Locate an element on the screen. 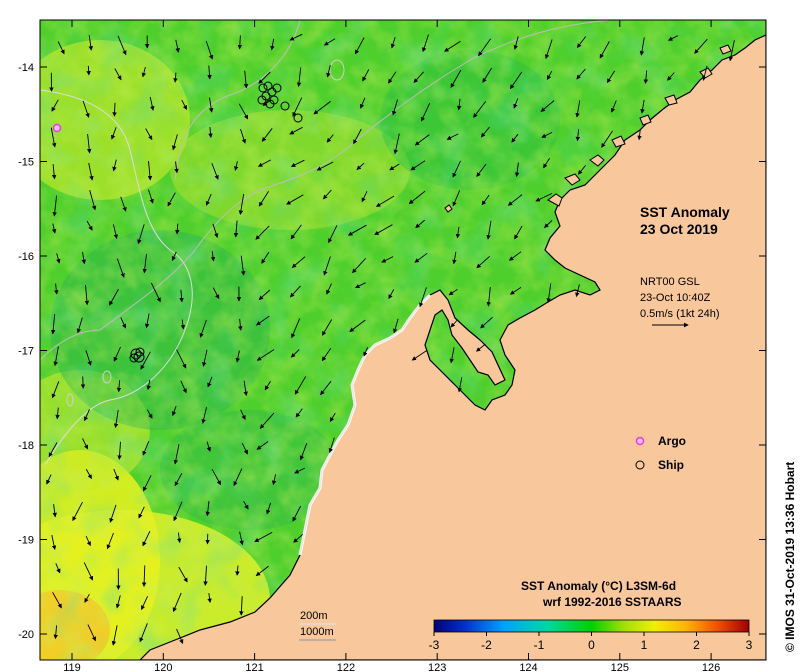 Image resolution: width=809 pixels, height=672 pixels. bathymetry-contour-1000m is located at coordinates (70, 345).